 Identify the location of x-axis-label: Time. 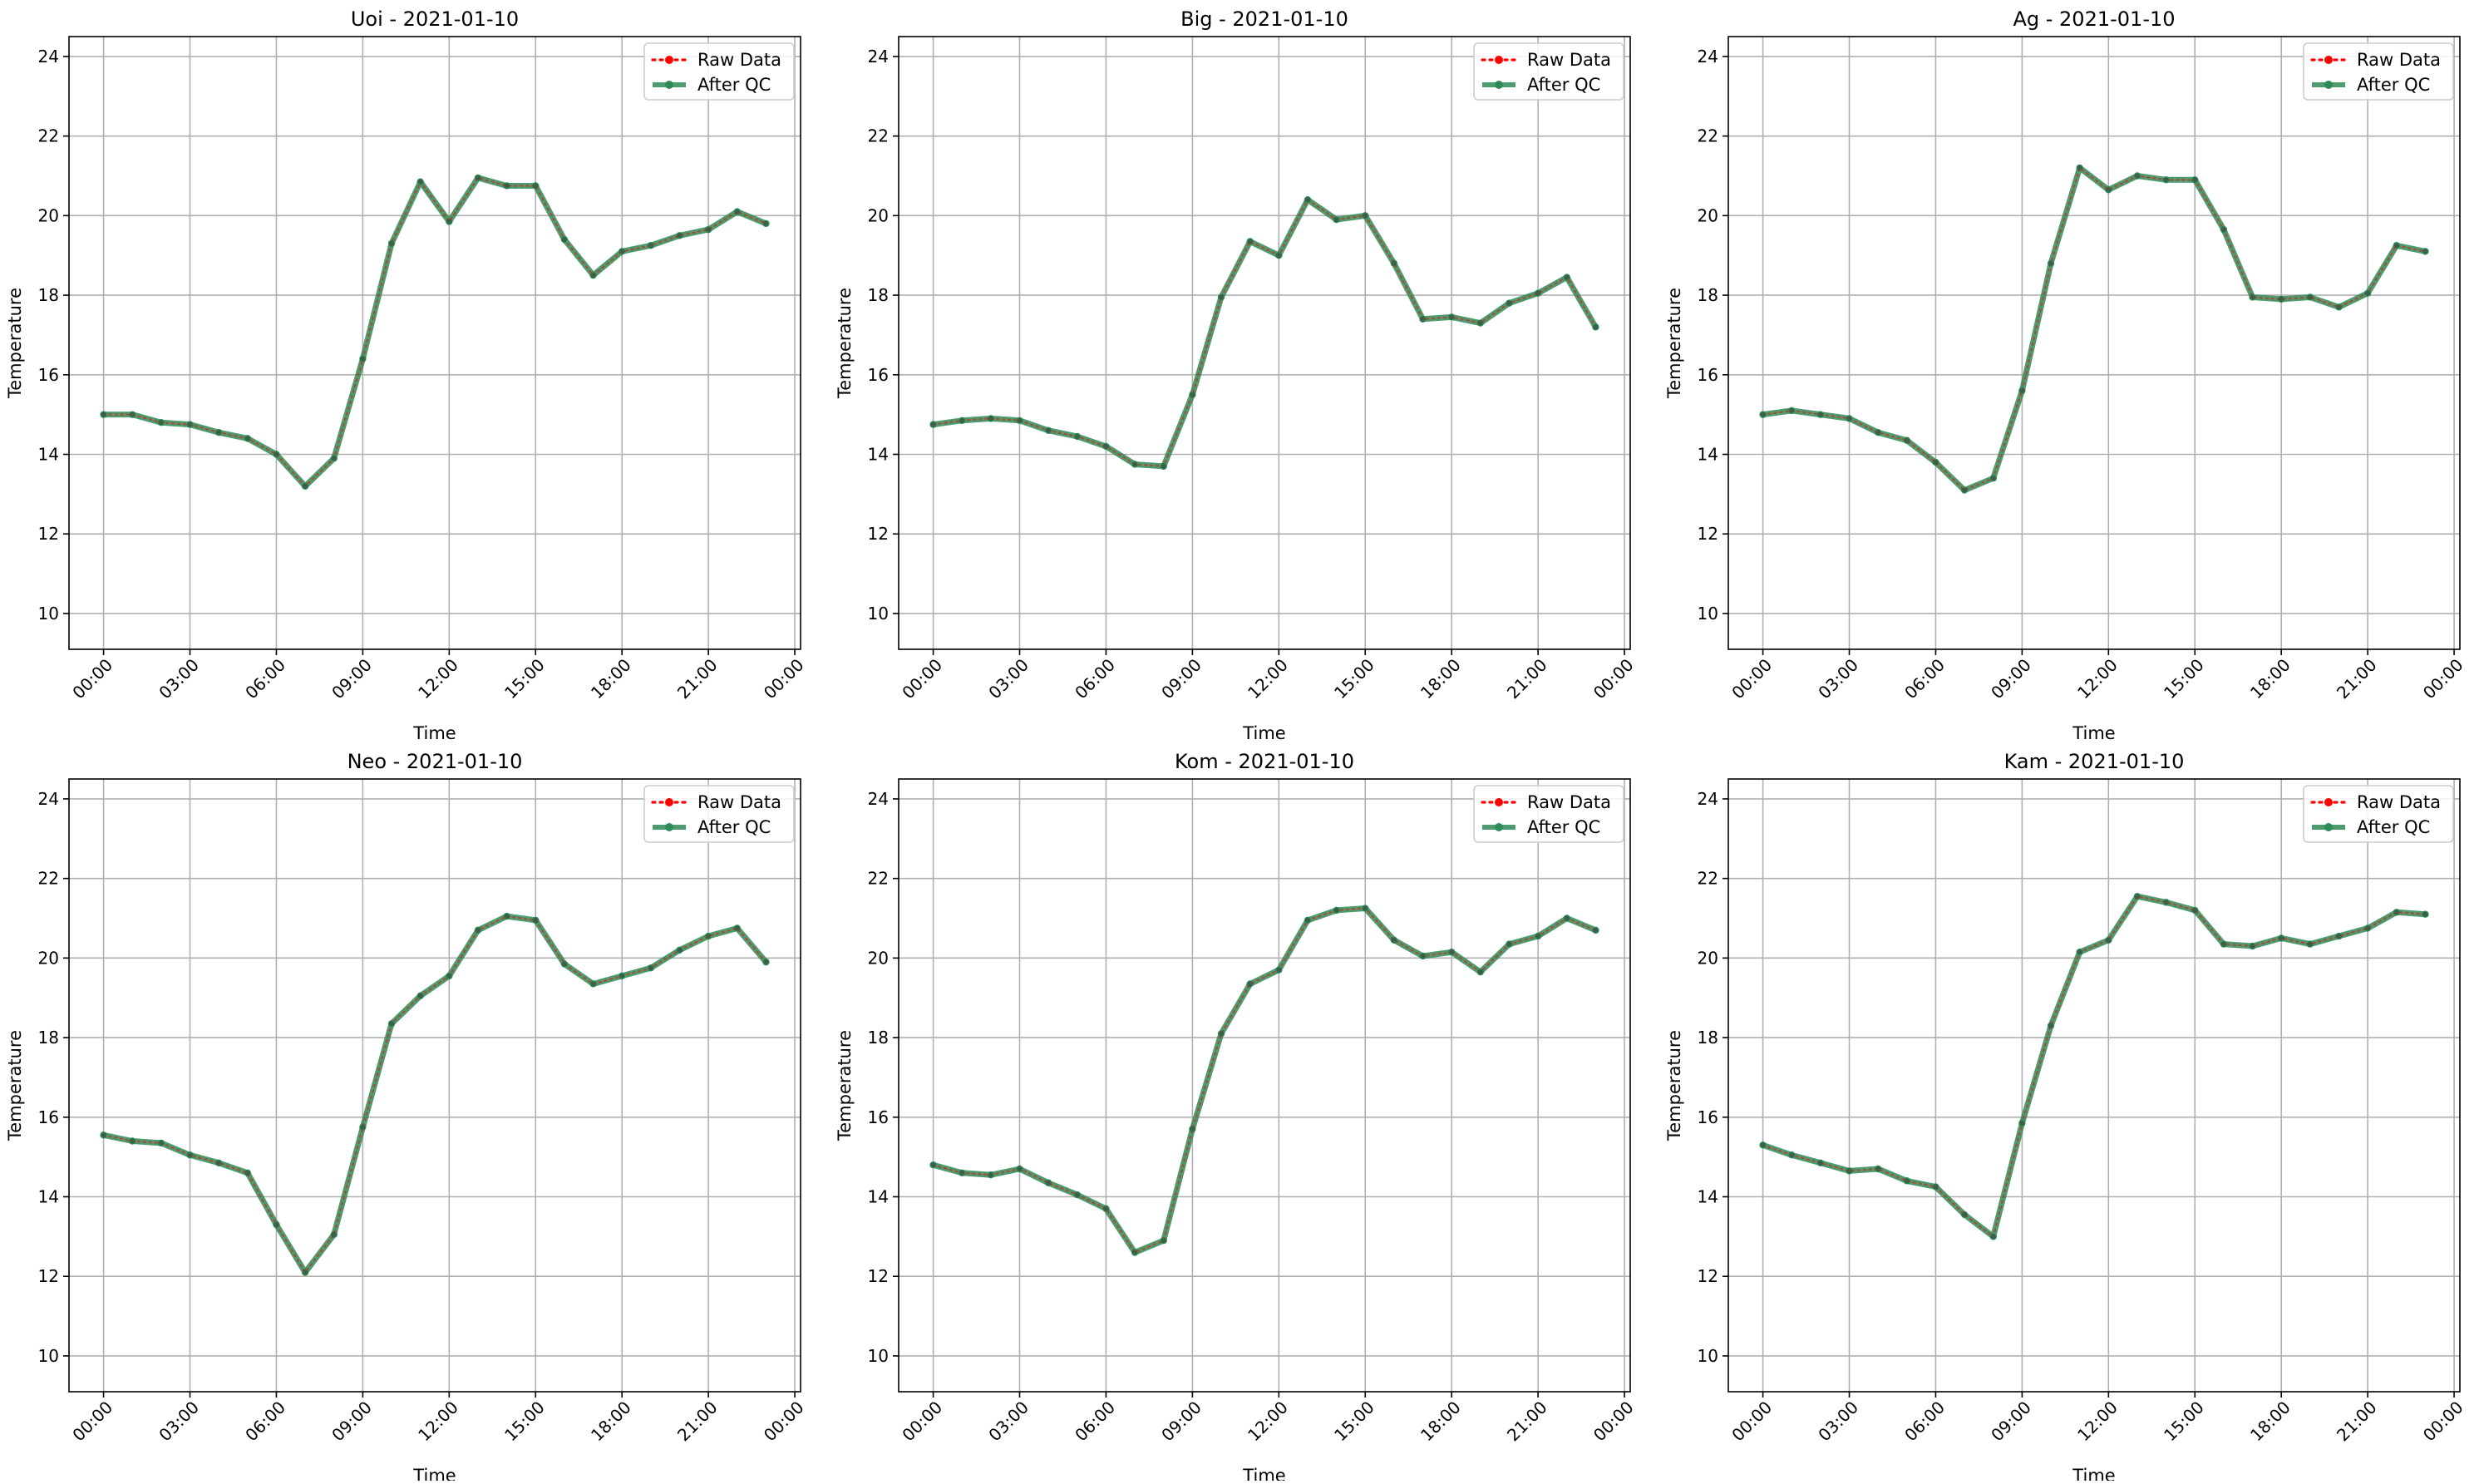
(2093, 733).